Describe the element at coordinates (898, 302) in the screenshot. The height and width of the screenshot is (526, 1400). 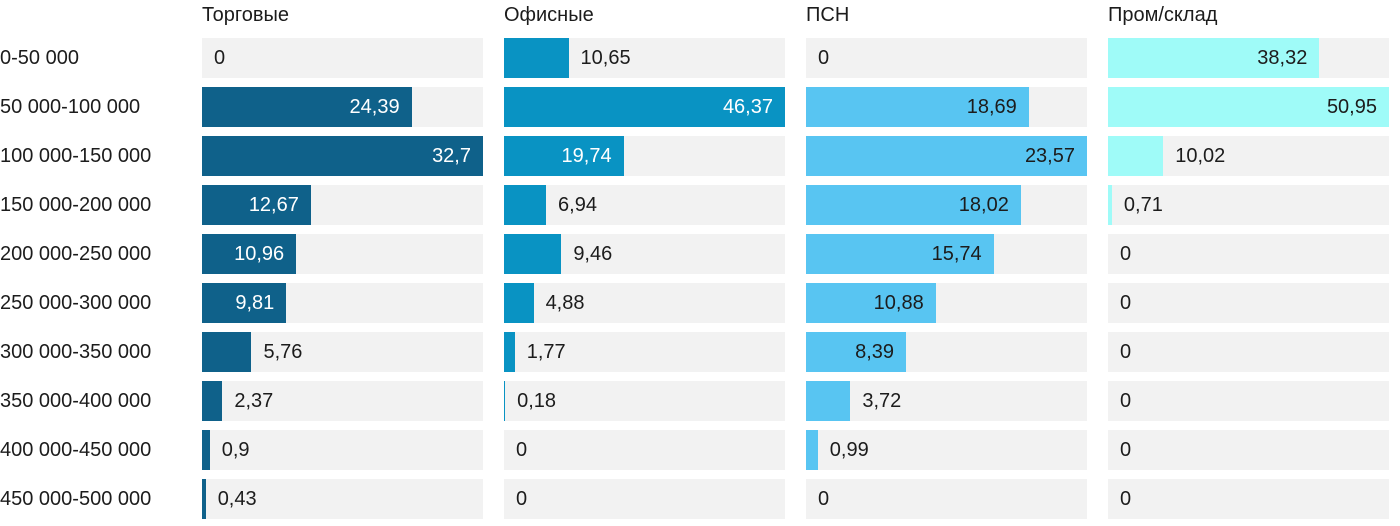
I see `value-label: 10,88` at that location.